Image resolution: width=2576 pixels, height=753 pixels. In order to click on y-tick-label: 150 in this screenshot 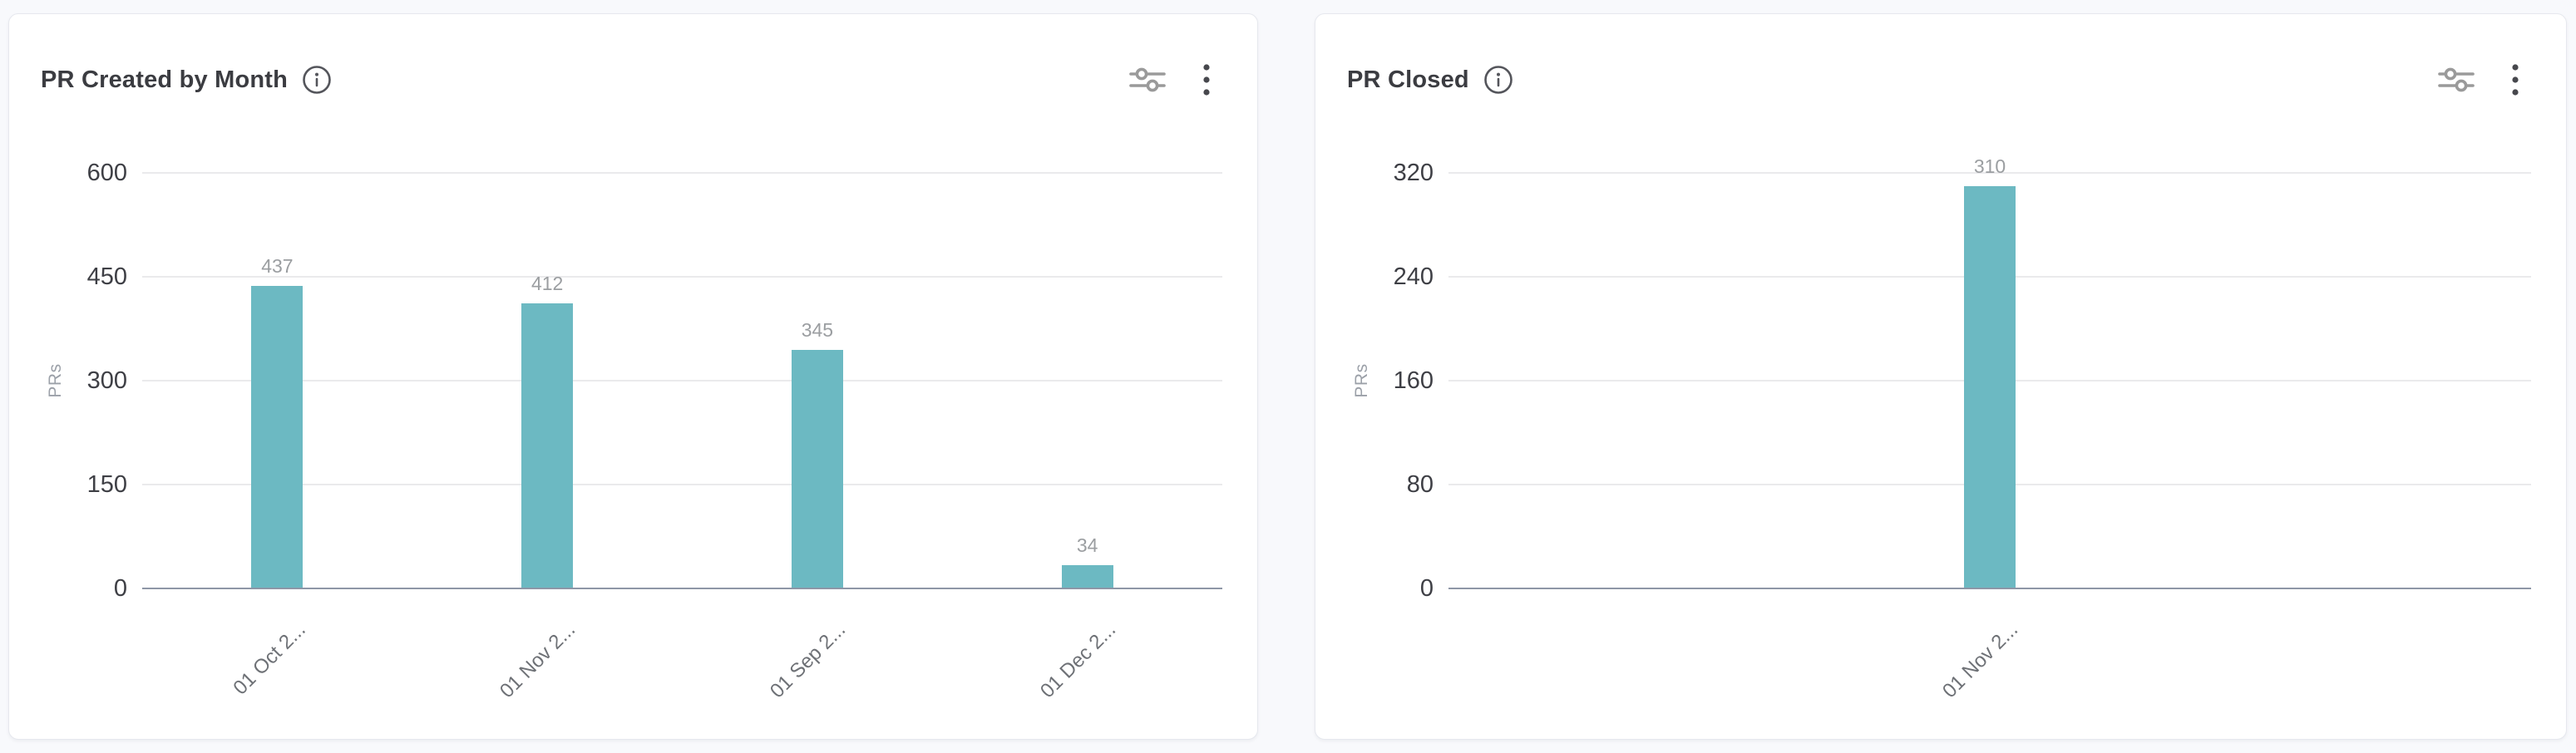, I will do `click(107, 485)`.